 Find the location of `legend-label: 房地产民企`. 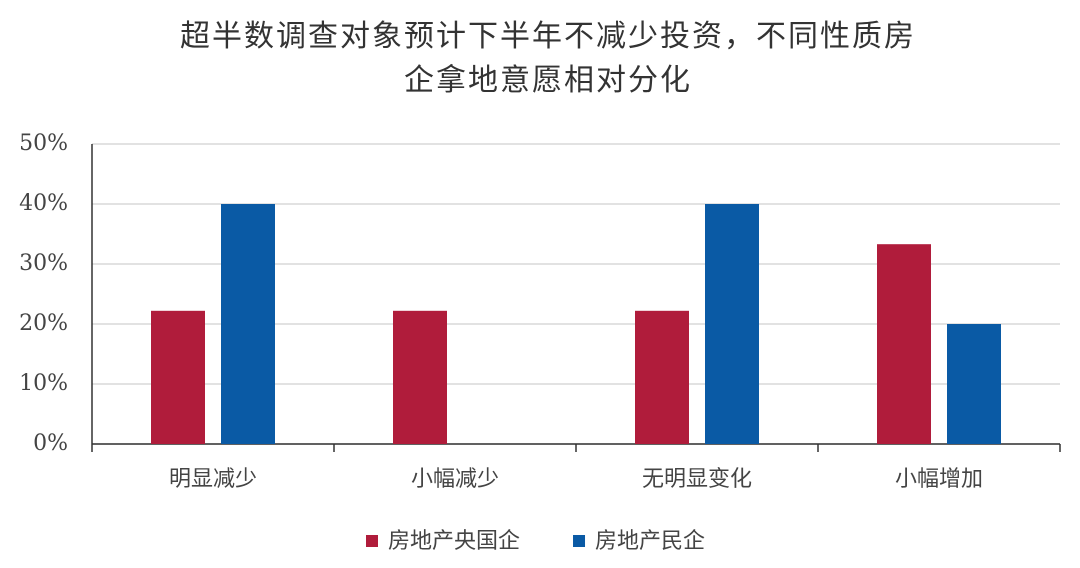

legend-label: 房地产民企 is located at coordinates (650, 541).